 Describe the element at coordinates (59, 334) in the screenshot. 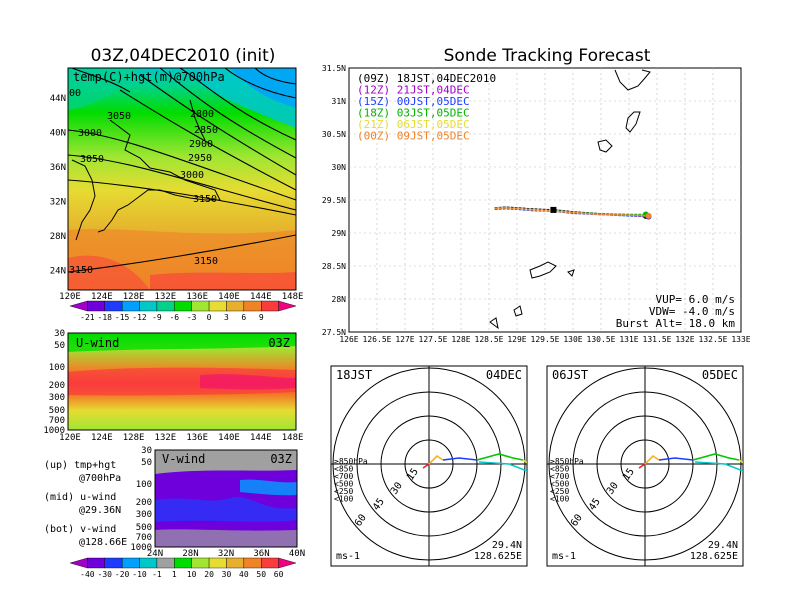

I see `pressure-tick-label: 30` at that location.